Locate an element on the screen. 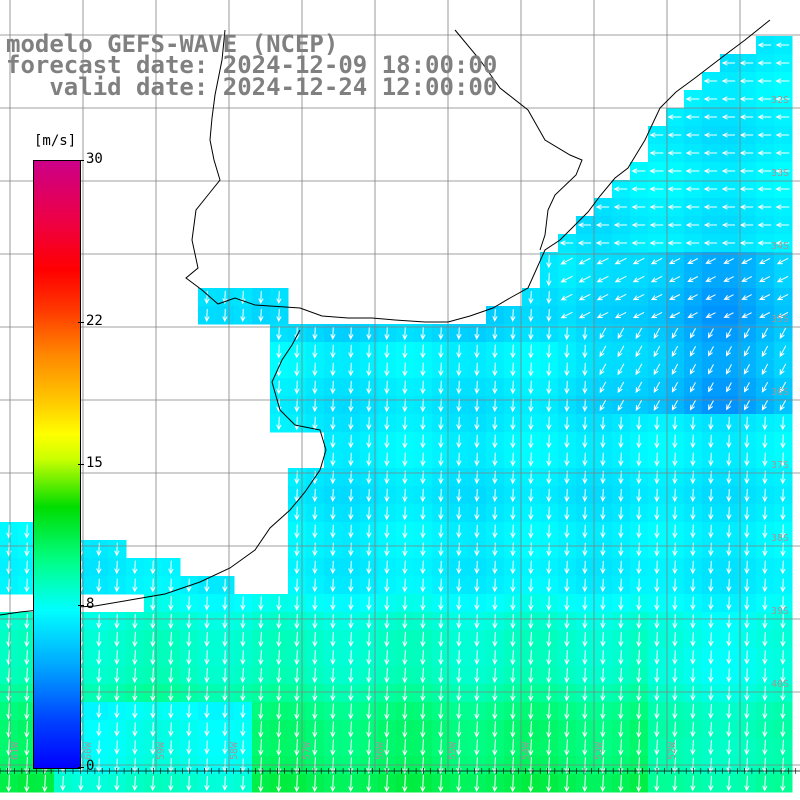 The image size is (800, 800). latitude-label: 40S is located at coordinates (780, 684).